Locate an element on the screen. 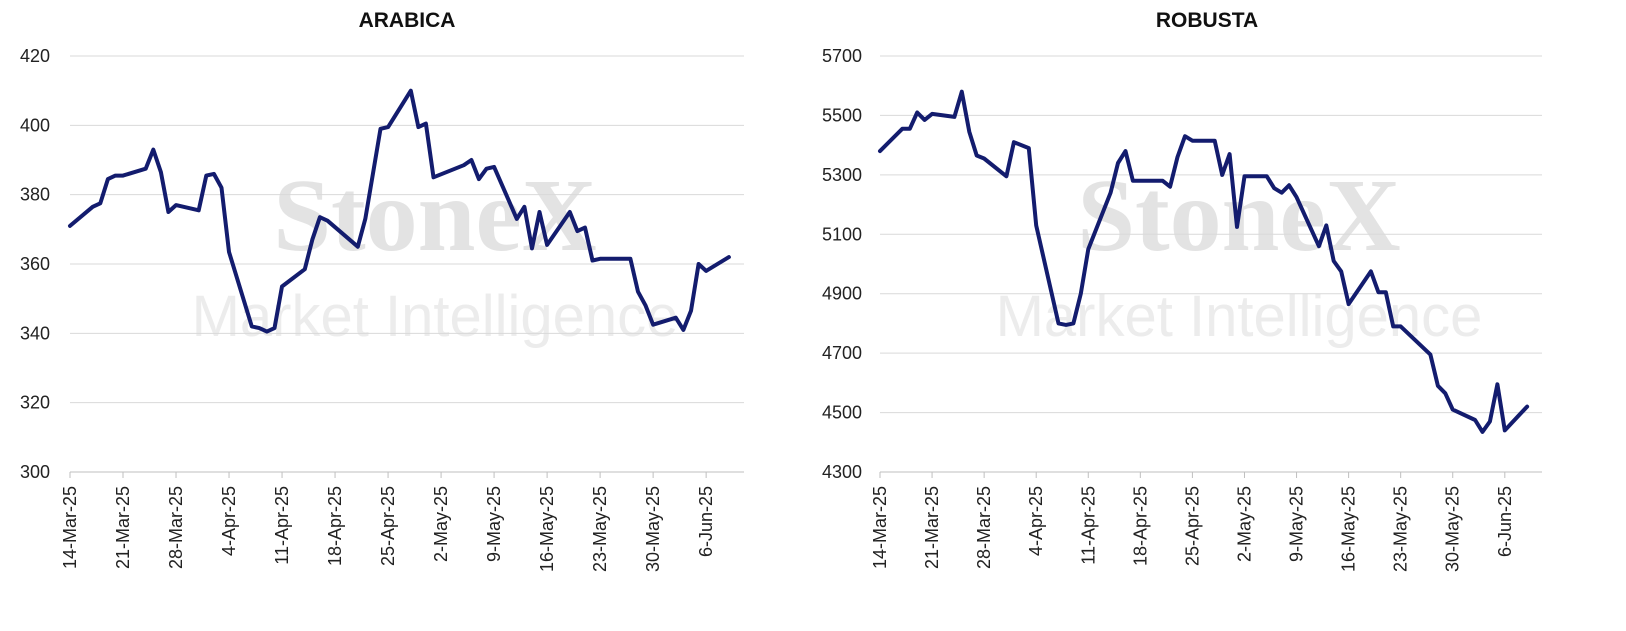 Image resolution: width=1626 pixels, height=631 pixels. arabica-y-tick-label: 320 is located at coordinates (35, 403).